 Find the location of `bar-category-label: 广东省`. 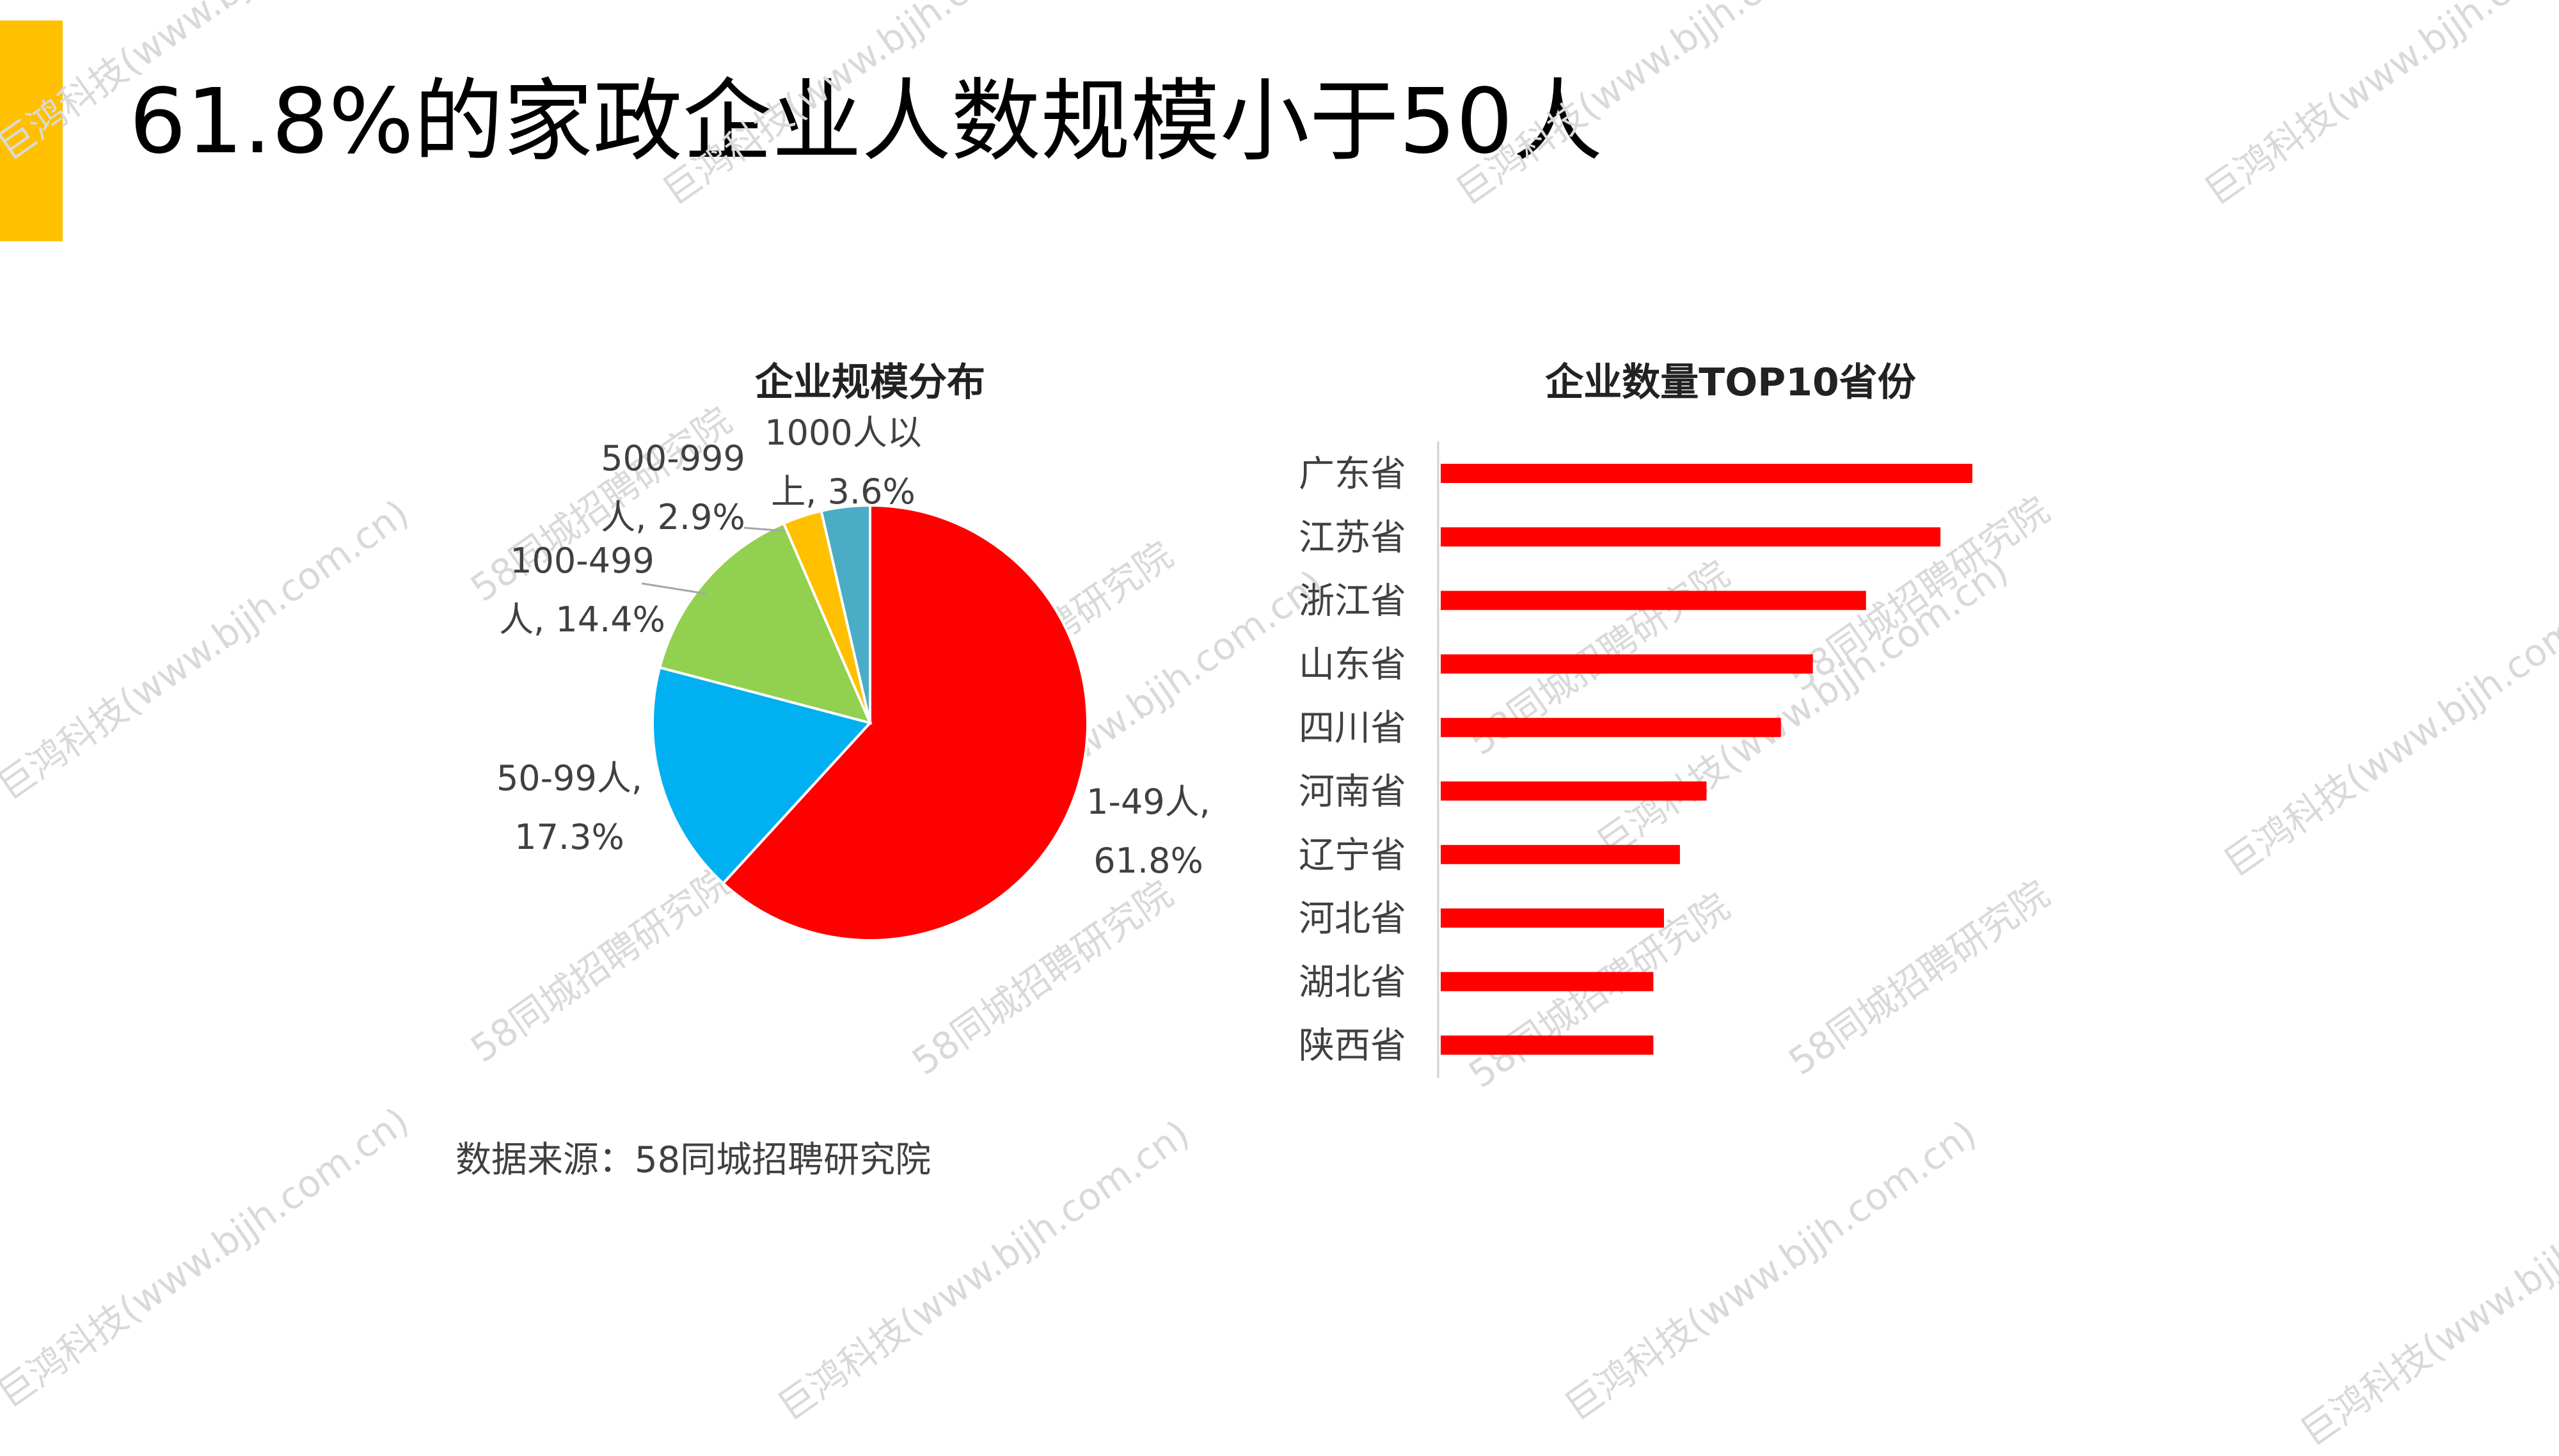

bar-category-label: 广东省 is located at coordinates (1352, 475).